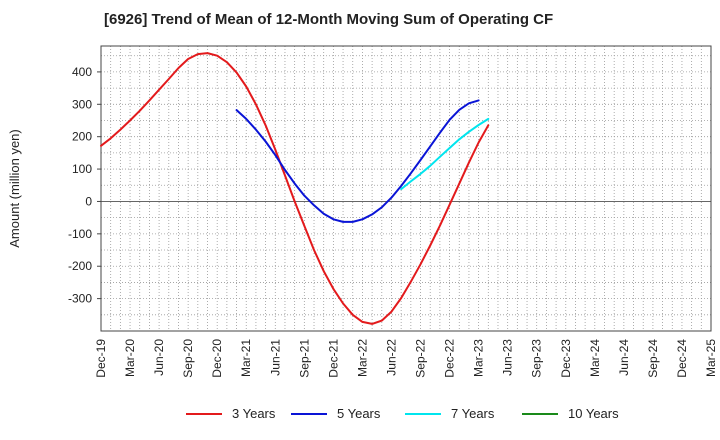  I want to click on legend-swatch-10-years, so click(540, 413).